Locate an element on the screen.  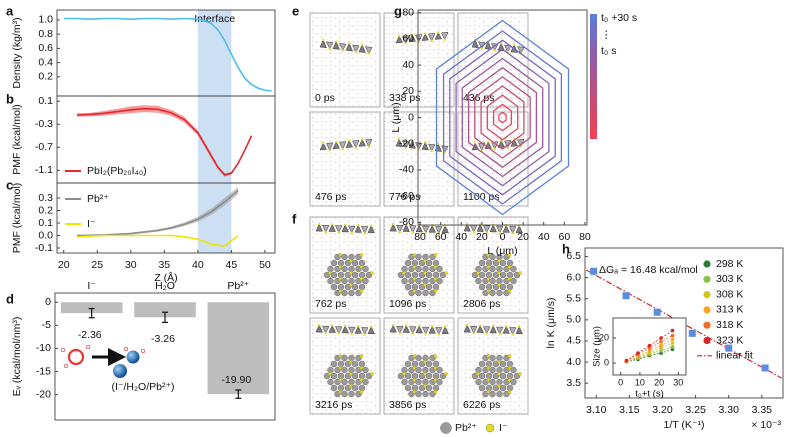
x-tick-label: 3.15 is located at coordinates (629, 410).